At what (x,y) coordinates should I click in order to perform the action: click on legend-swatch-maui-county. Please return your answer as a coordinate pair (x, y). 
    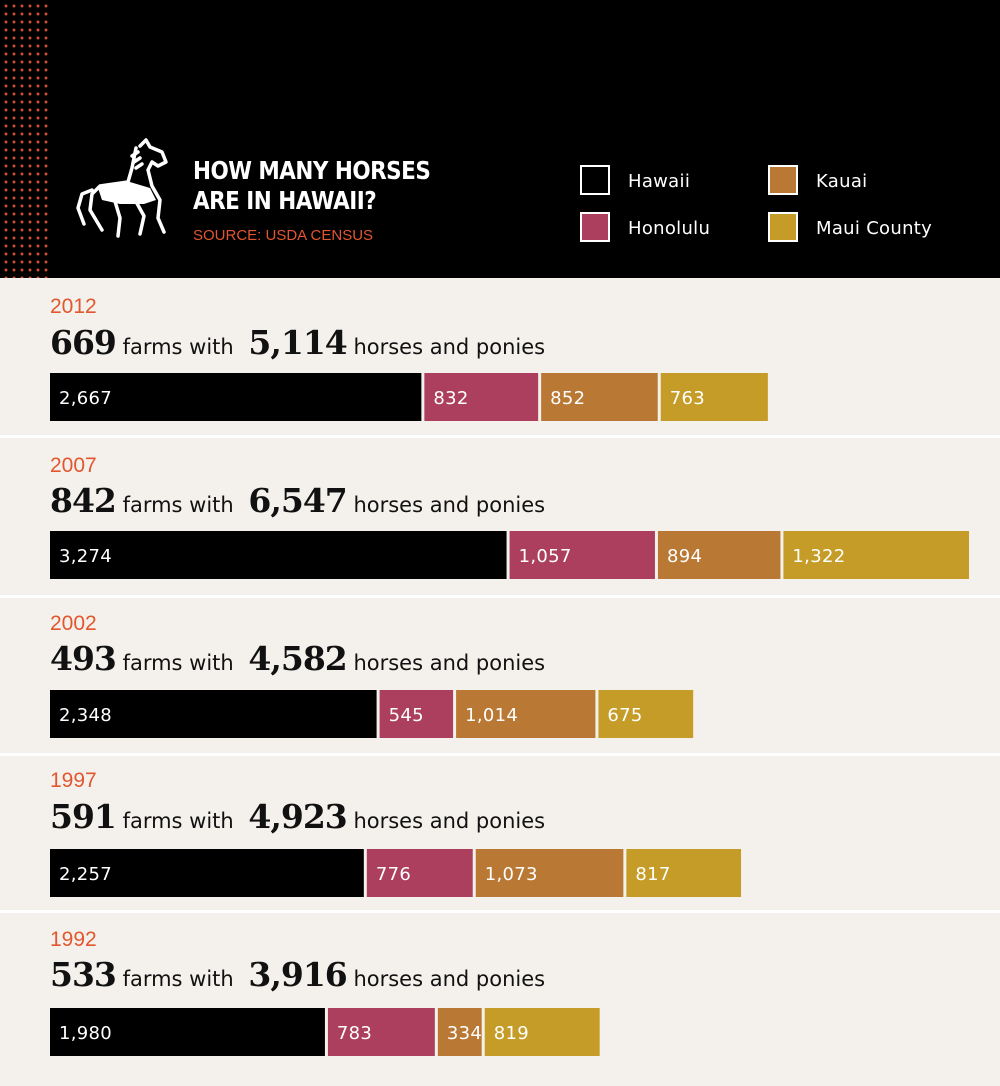
    Looking at the image, I should click on (783, 227).